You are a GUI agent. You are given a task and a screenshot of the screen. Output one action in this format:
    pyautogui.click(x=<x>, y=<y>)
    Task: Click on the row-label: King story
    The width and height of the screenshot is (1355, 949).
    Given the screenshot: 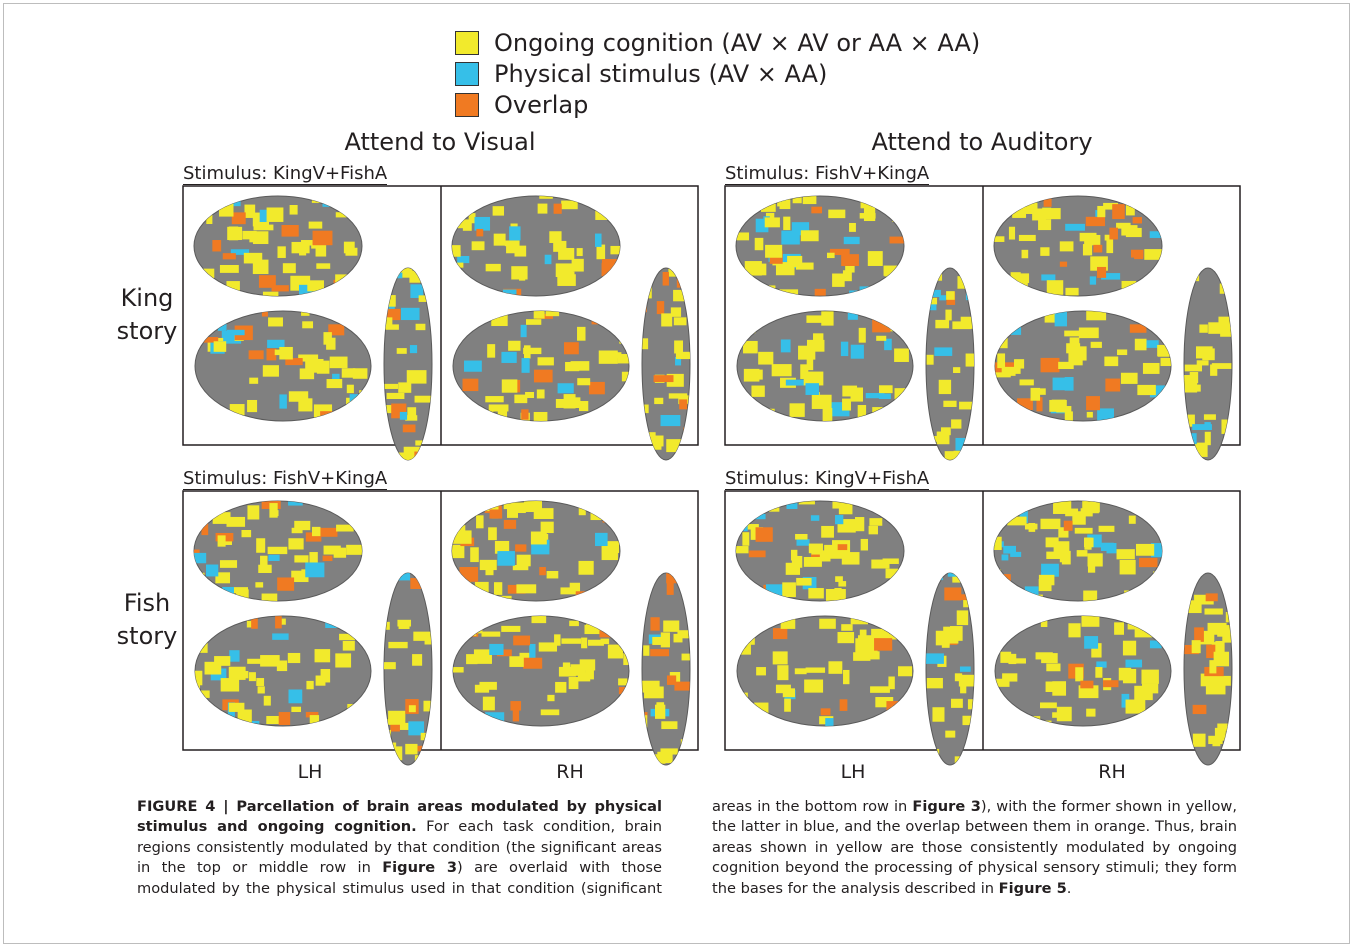 What is the action you would take?
    pyautogui.click(x=147, y=314)
    